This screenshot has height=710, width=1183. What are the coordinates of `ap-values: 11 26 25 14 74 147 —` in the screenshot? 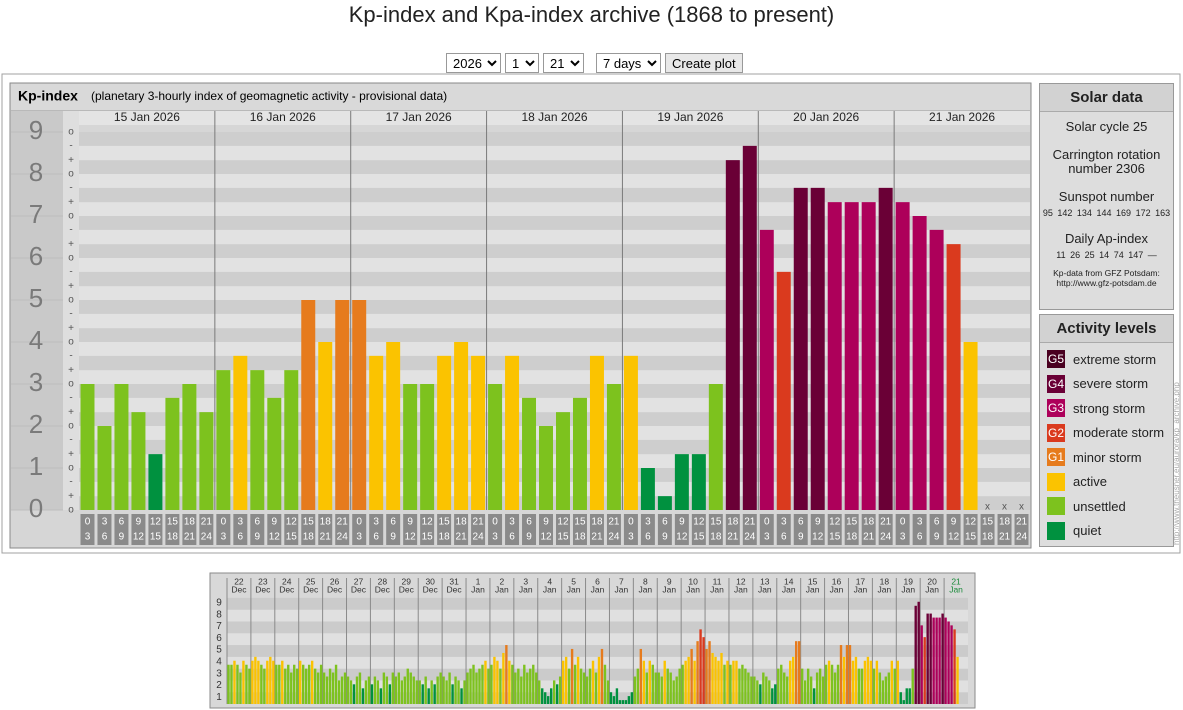 It's located at (1106, 255).